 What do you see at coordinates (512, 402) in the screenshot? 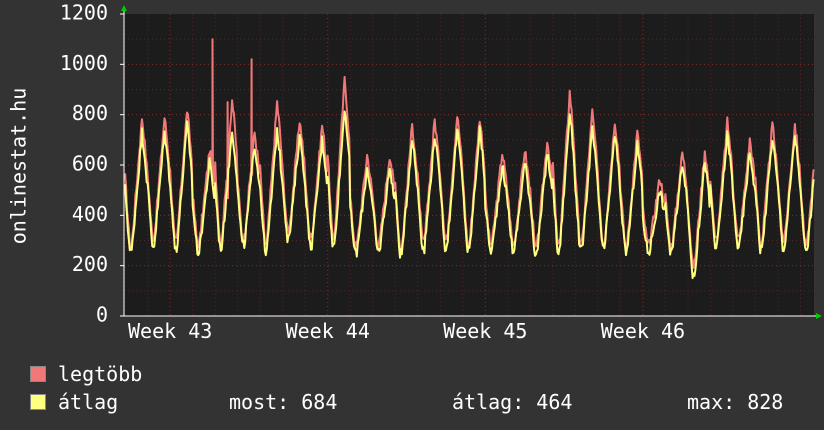
I see `stat-average: átlag: 464` at bounding box center [512, 402].